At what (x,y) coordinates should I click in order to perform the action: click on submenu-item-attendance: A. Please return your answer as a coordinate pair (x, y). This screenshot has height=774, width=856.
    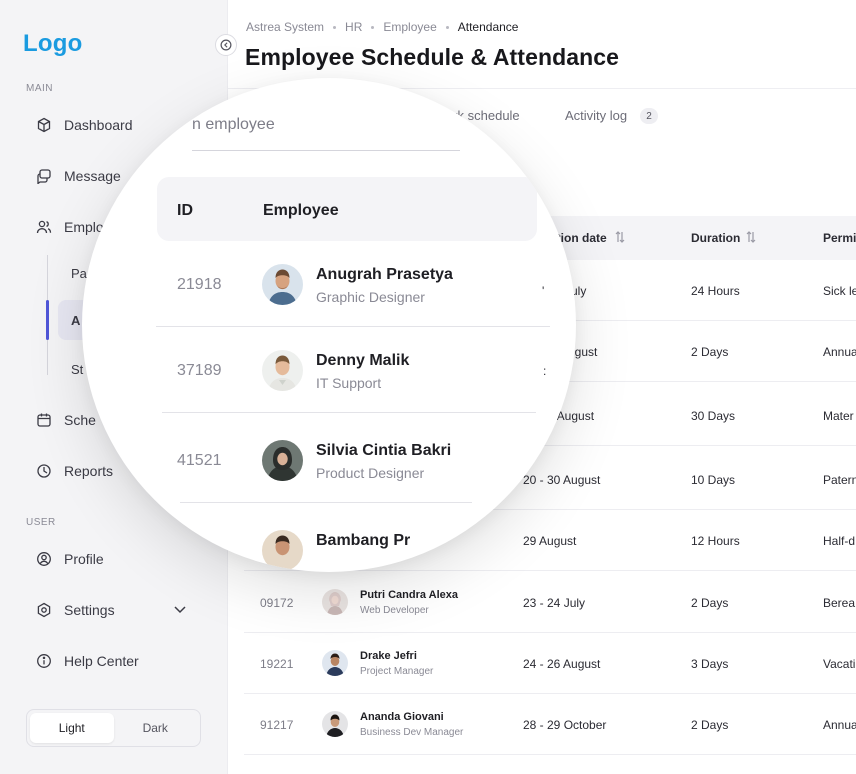
    Looking at the image, I should click on (76, 320).